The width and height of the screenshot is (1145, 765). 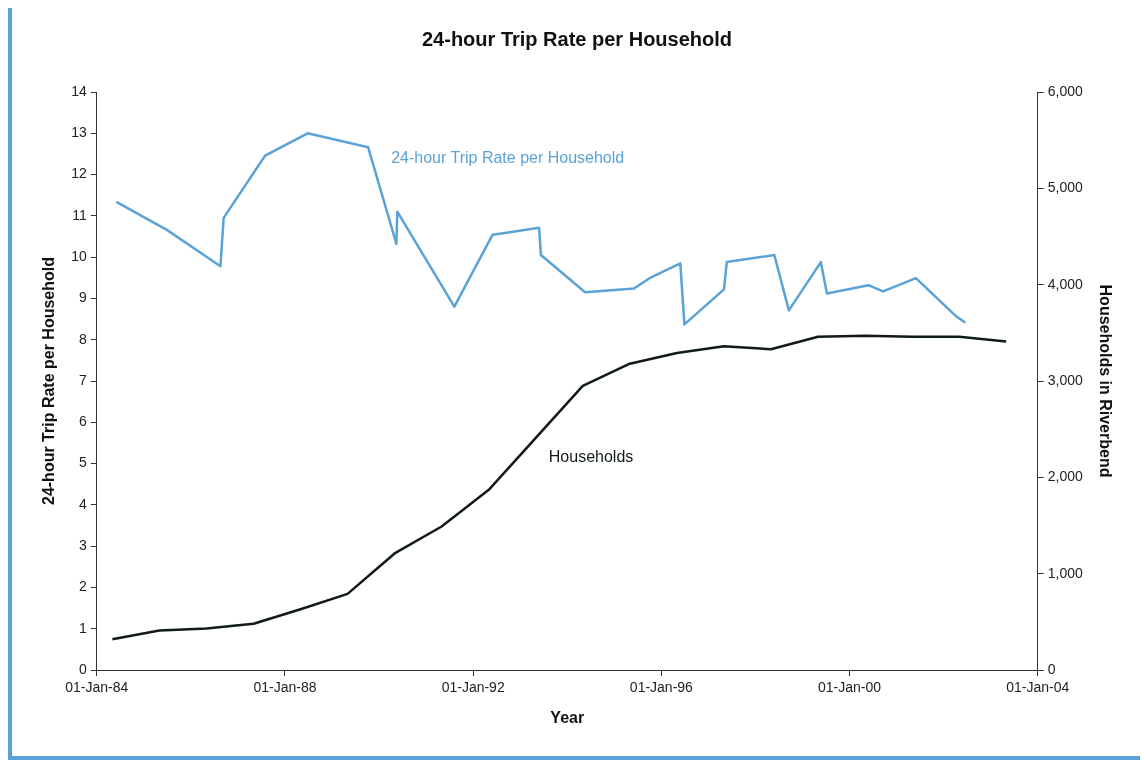 What do you see at coordinates (508, 157) in the screenshot?
I see `series-label: 24-hour Trip Rate per Household` at bounding box center [508, 157].